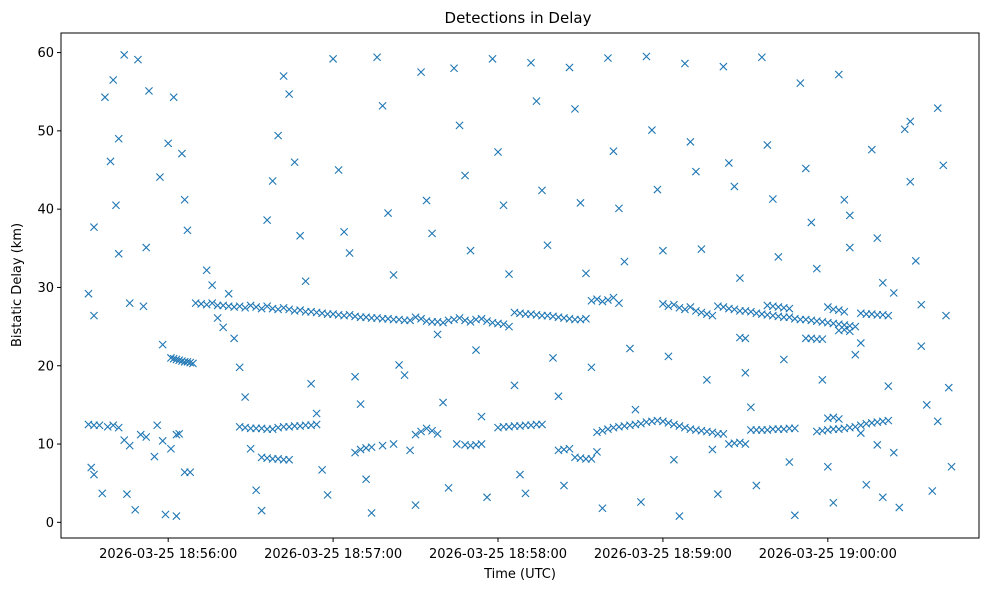 This screenshot has height=590, width=989. I want to click on y-tick-label: 40, so click(45, 210).